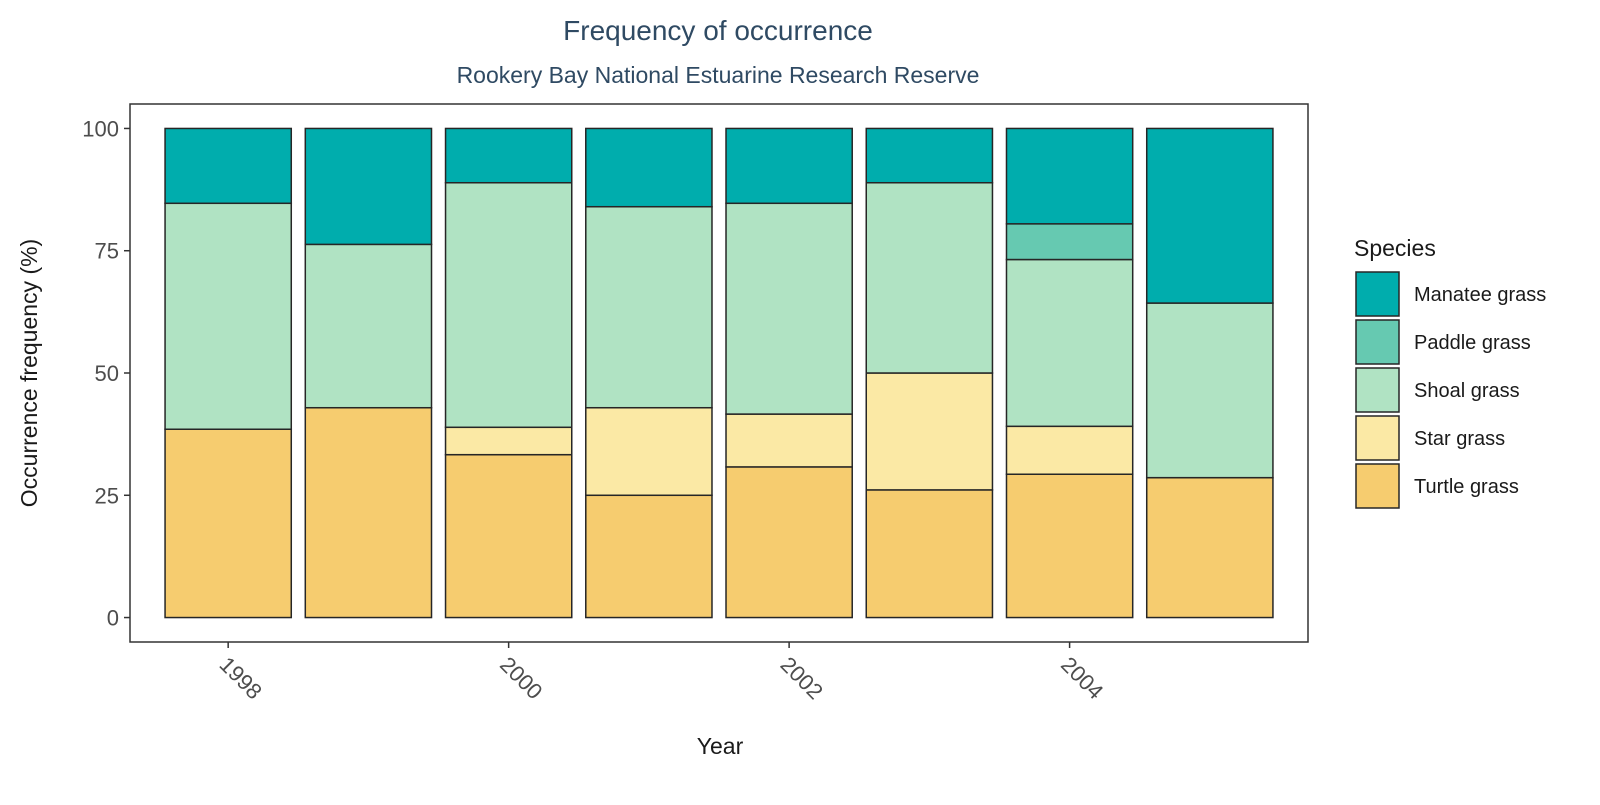 This screenshot has width=1600, height=805. Describe the element at coordinates (1377, 486) in the screenshot. I see `legend-key-turtle-grass` at that location.